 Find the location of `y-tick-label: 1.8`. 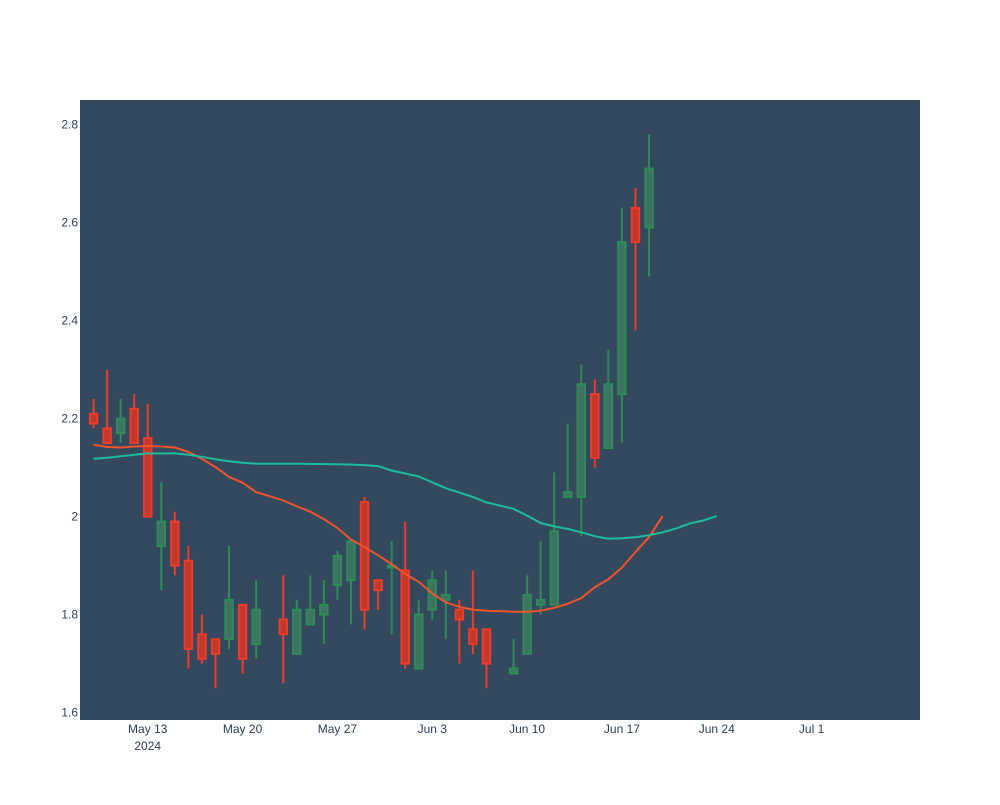

y-tick-label: 1.8 is located at coordinates (69, 615).